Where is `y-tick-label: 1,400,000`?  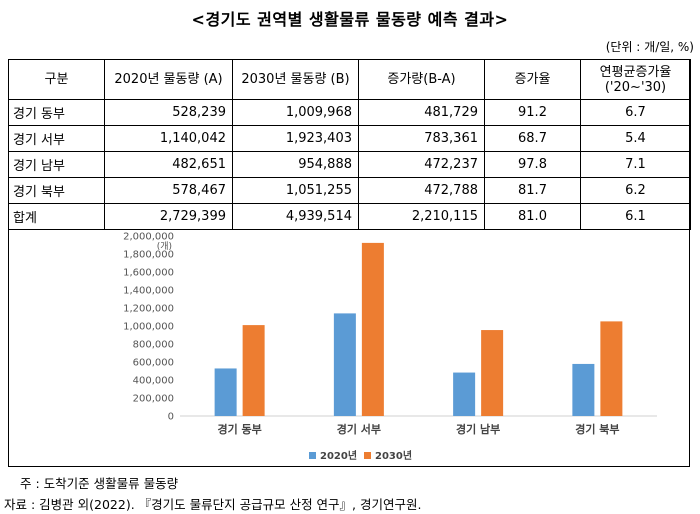 y-tick-label: 1,400,000 is located at coordinates (148, 291).